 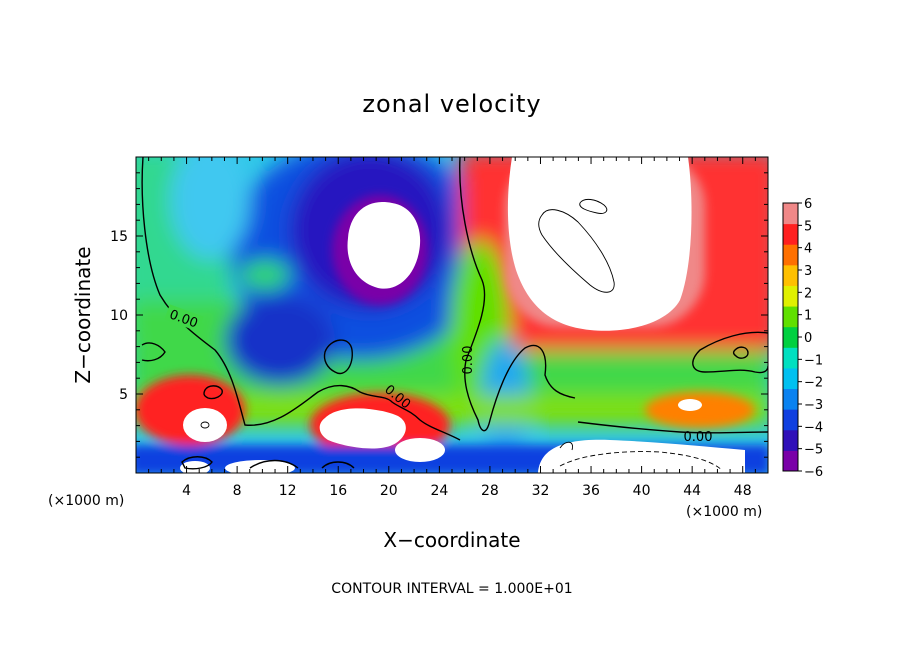 What do you see at coordinates (83, 314) in the screenshot?
I see `y-axis-label: Z−coordinate` at bounding box center [83, 314].